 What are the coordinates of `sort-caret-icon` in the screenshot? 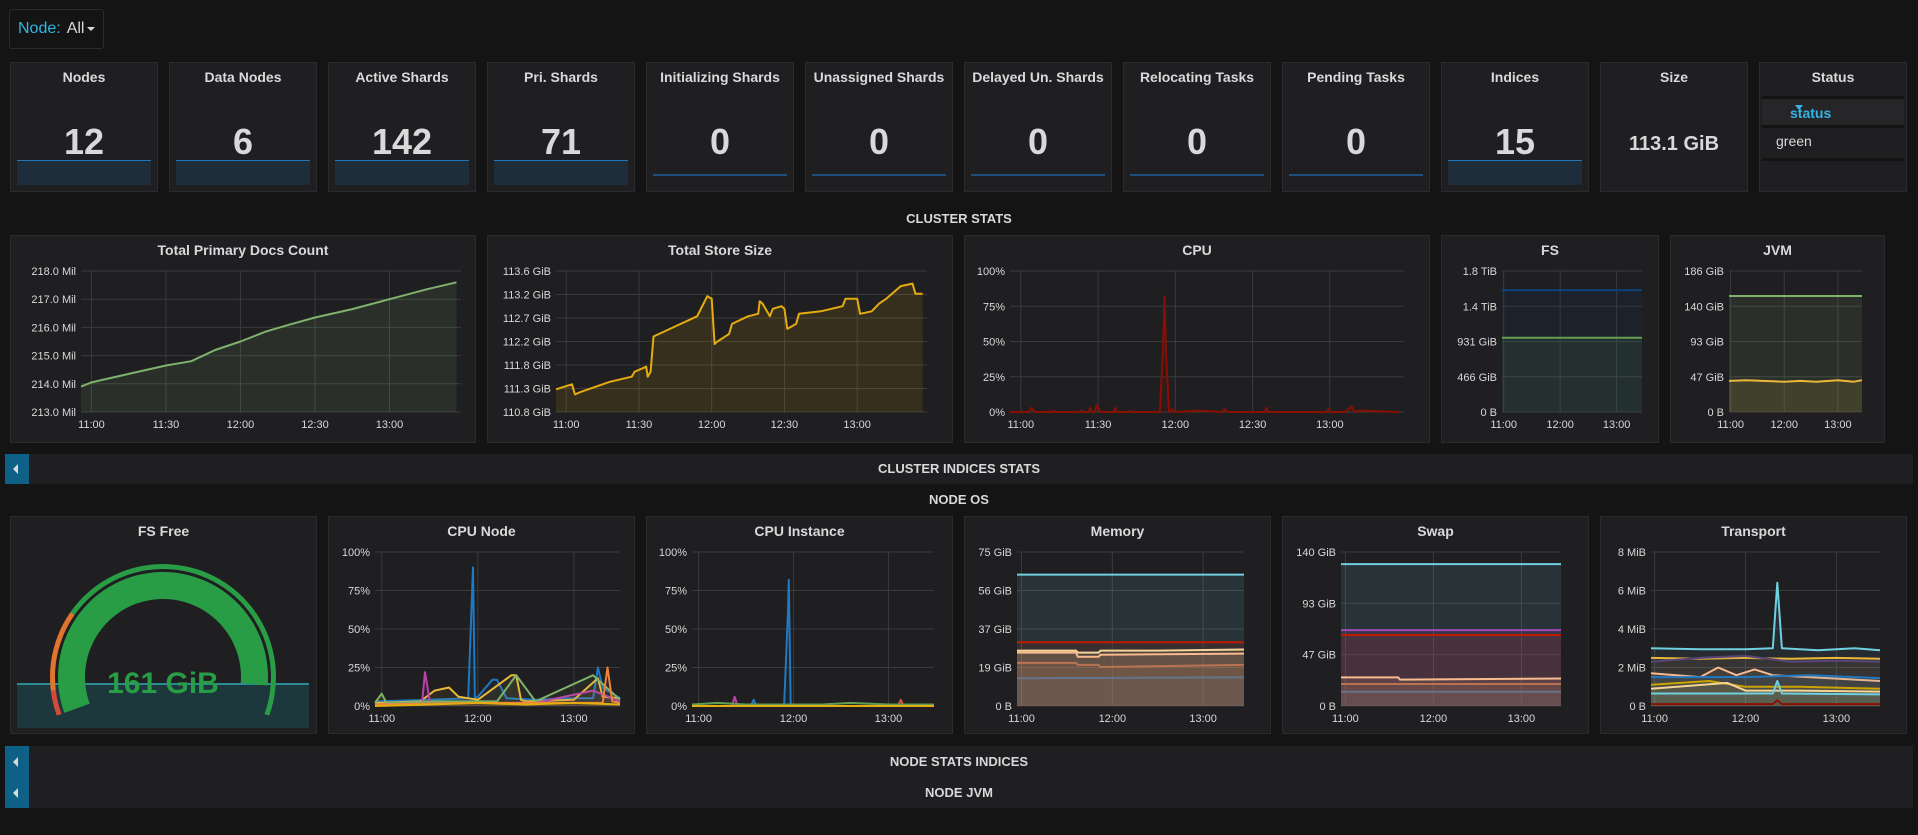 It's located at (1799, 107).